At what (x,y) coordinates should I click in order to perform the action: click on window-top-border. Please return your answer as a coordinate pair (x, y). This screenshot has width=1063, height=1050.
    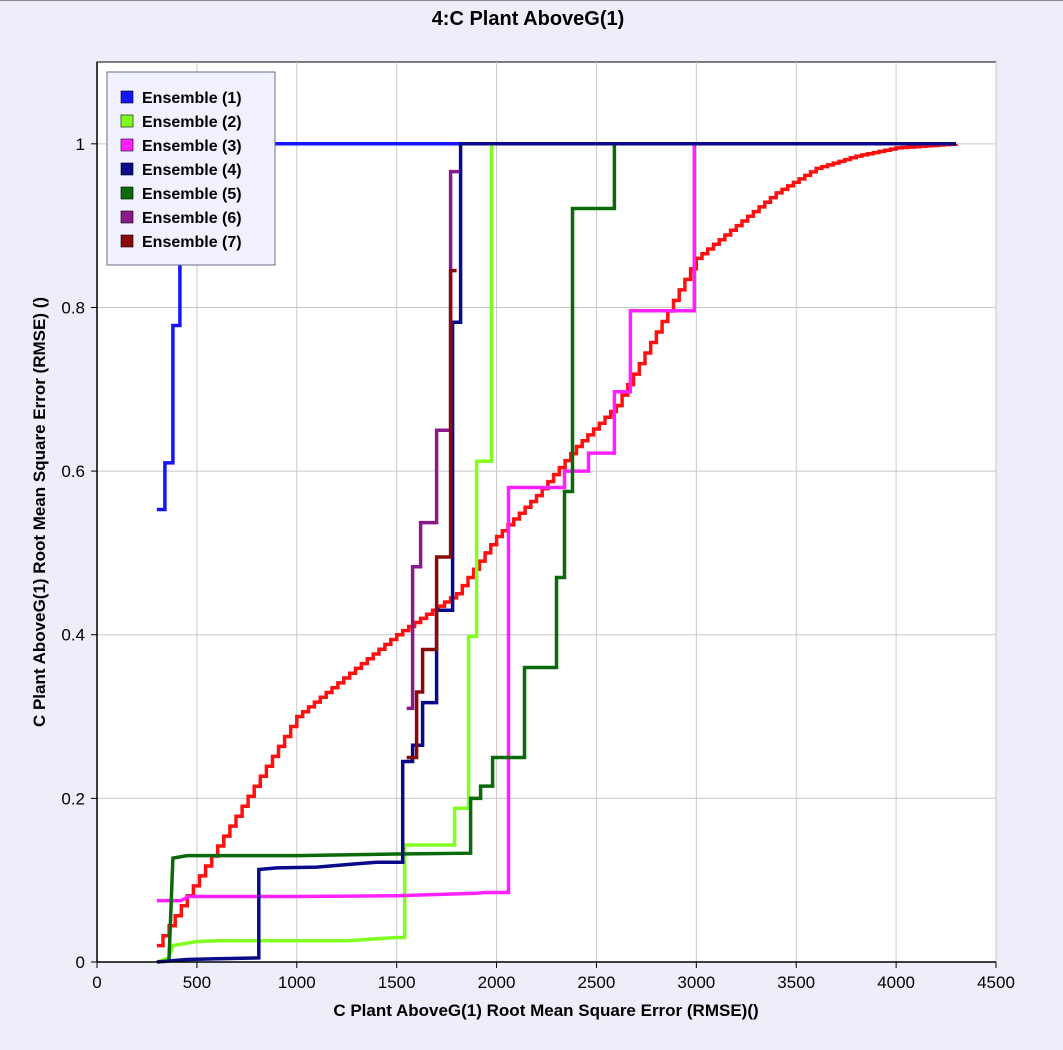
    Looking at the image, I should click on (531, 0).